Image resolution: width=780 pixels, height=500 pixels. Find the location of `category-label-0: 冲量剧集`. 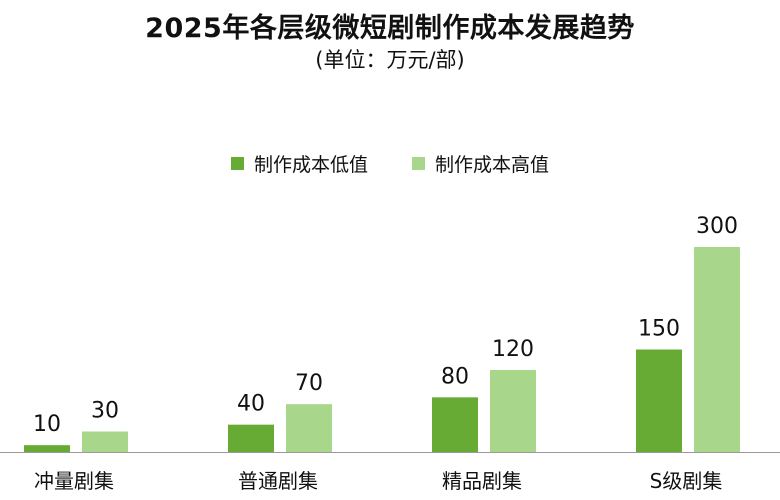

category-label-0: 冲量剧集 is located at coordinates (74, 481).